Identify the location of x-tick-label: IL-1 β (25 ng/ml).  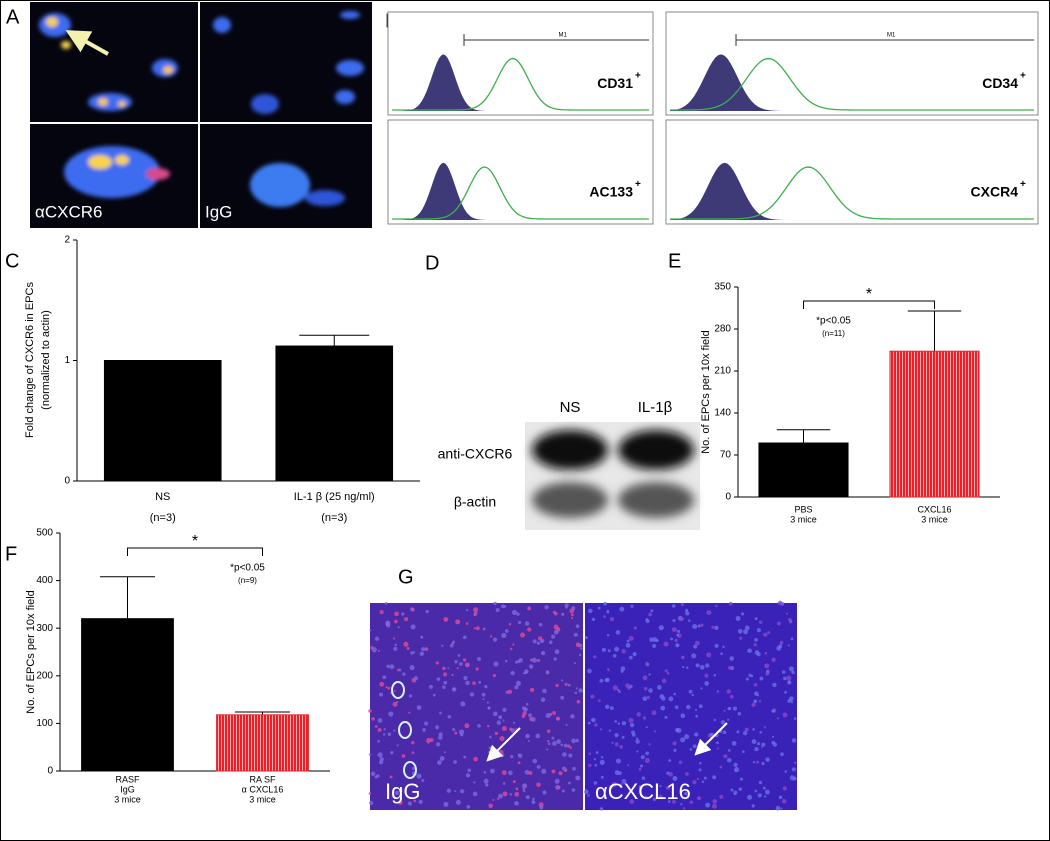
(334, 497).